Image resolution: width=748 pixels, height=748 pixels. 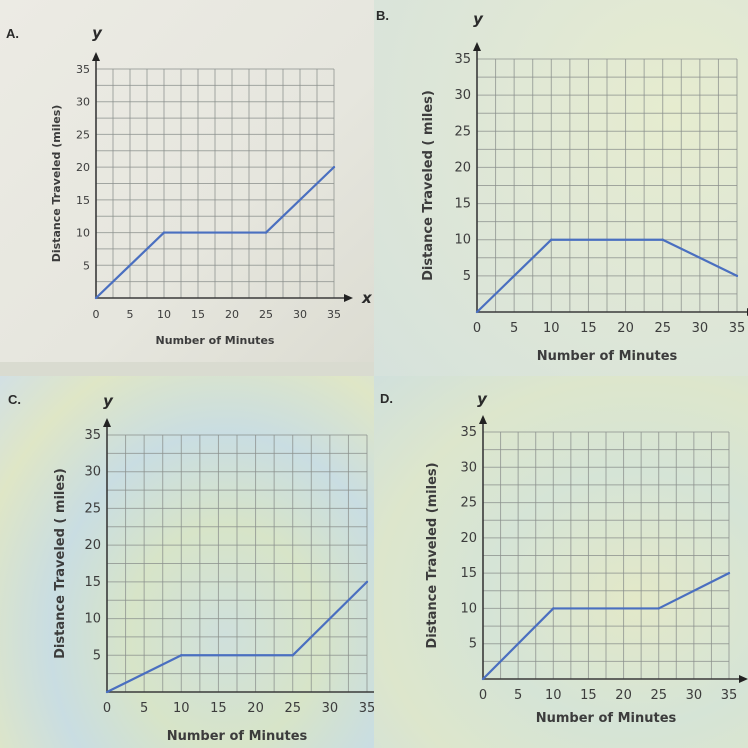 I want to click on panel-divider, so click(x=187, y=369).